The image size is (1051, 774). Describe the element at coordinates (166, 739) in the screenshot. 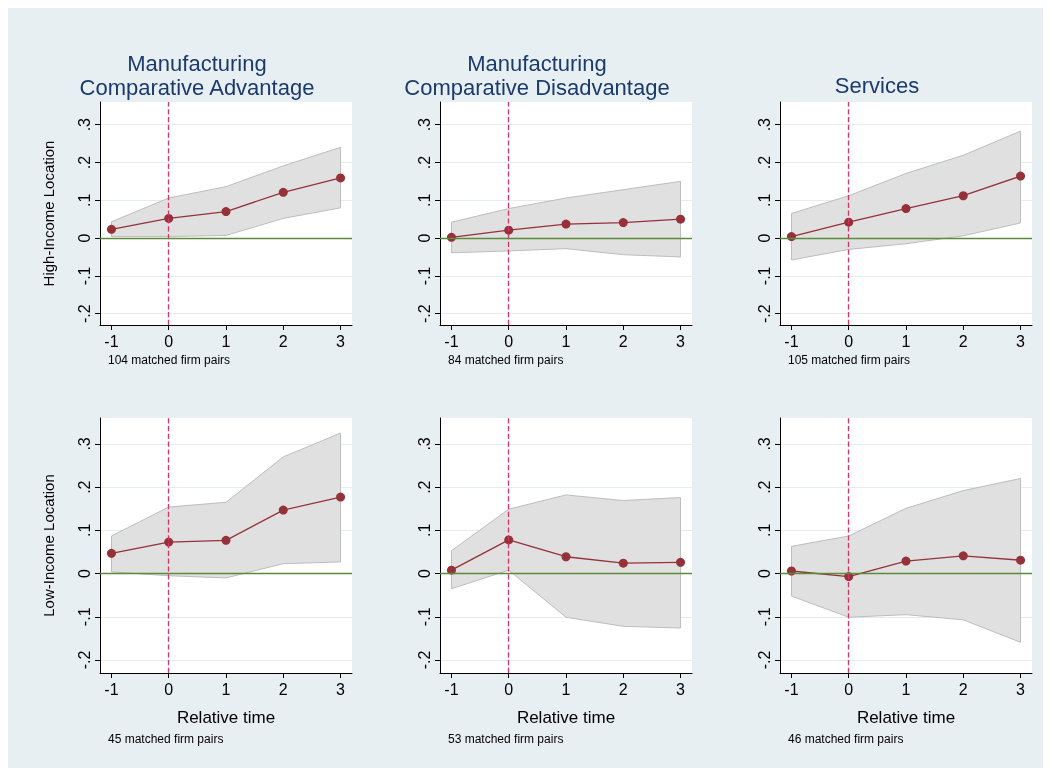

I see `text: 45 matched firm pairs` at that location.